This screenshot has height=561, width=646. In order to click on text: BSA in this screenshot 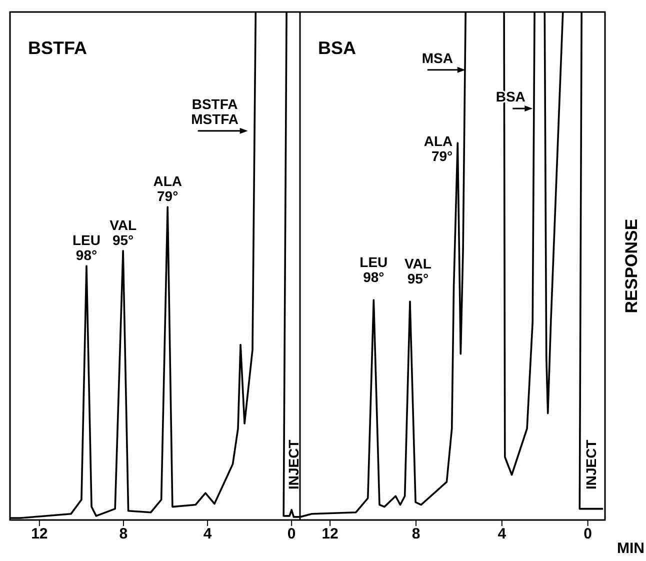, I will do `click(337, 48)`.